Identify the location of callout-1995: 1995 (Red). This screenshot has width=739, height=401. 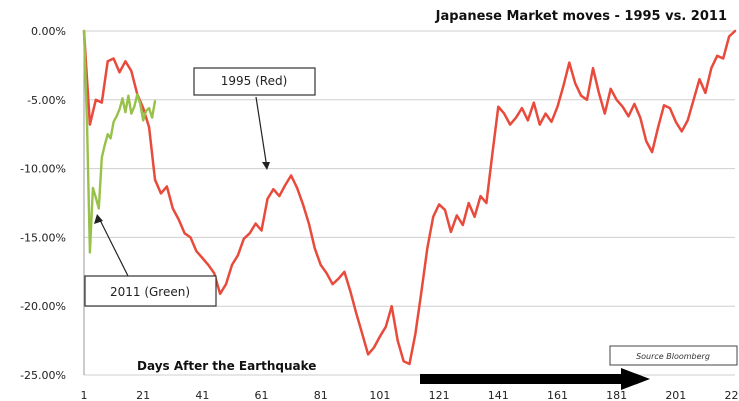
(254, 118).